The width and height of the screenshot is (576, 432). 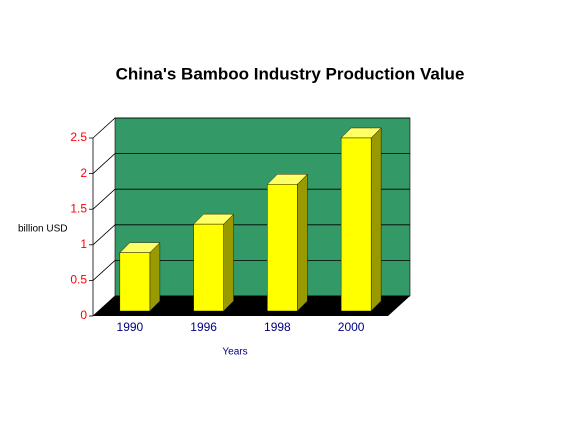 I want to click on x-tick-label: 1990, so click(x=130, y=327).